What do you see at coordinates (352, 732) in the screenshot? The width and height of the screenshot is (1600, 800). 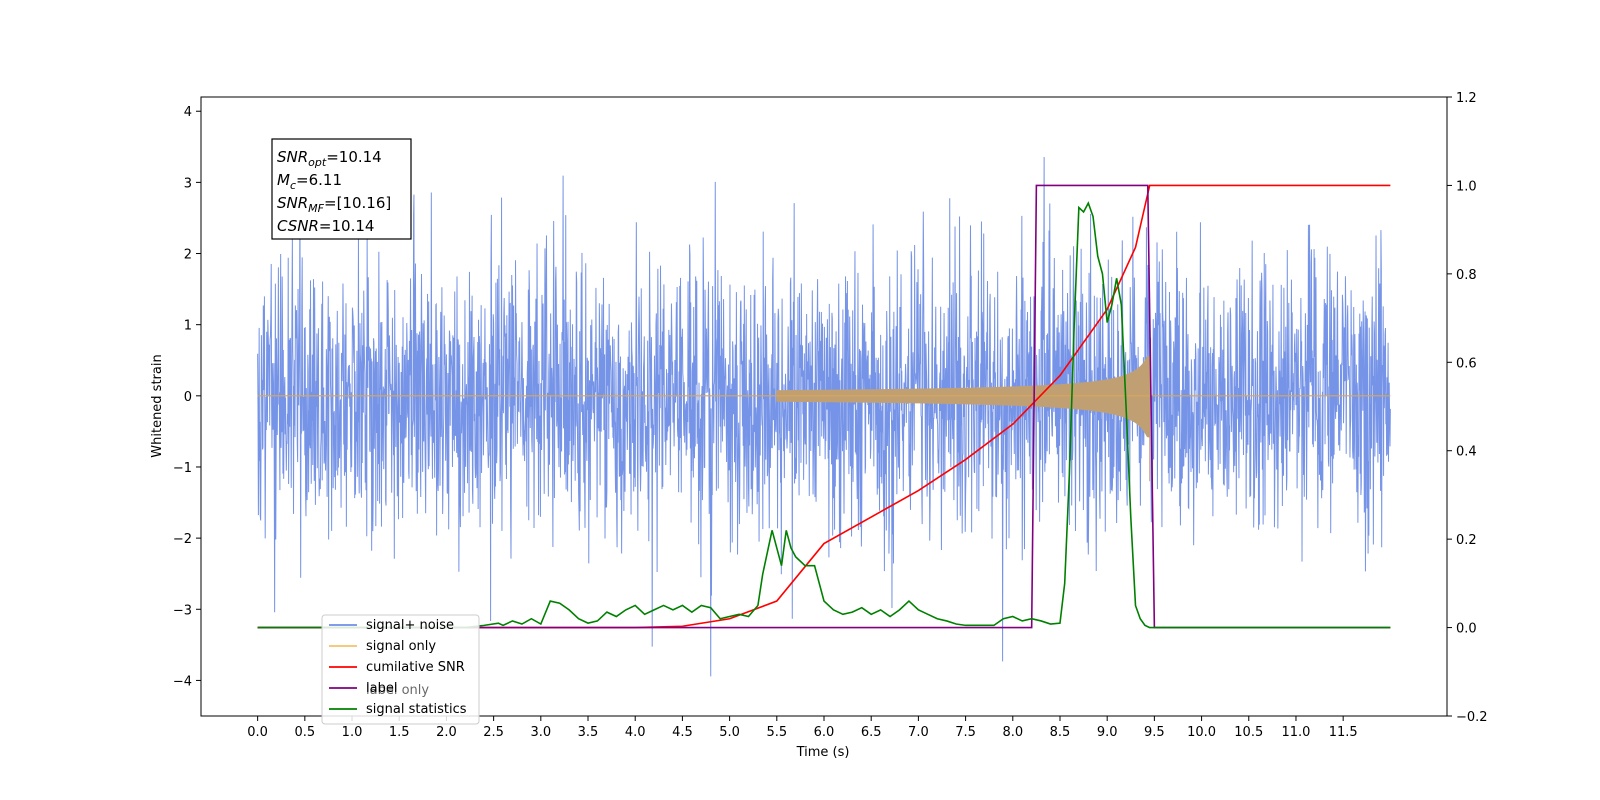 I see `x-tick-label: 1.0` at bounding box center [352, 732].